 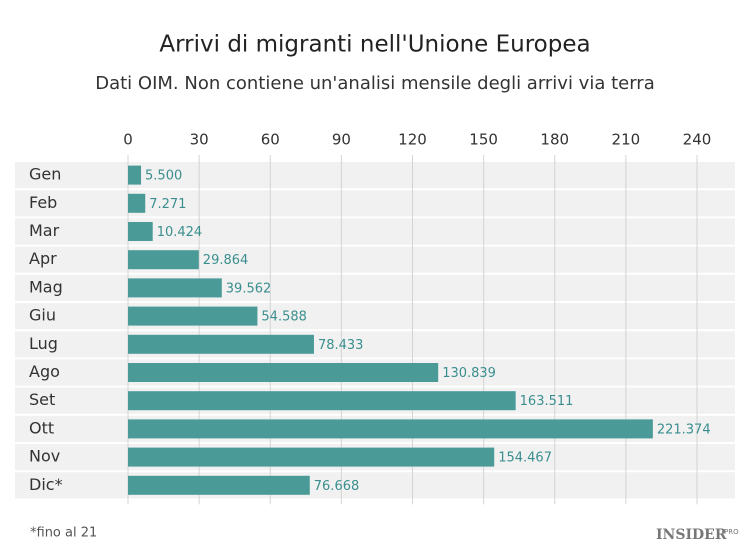 I want to click on value-label: 163.511, so click(x=547, y=401).